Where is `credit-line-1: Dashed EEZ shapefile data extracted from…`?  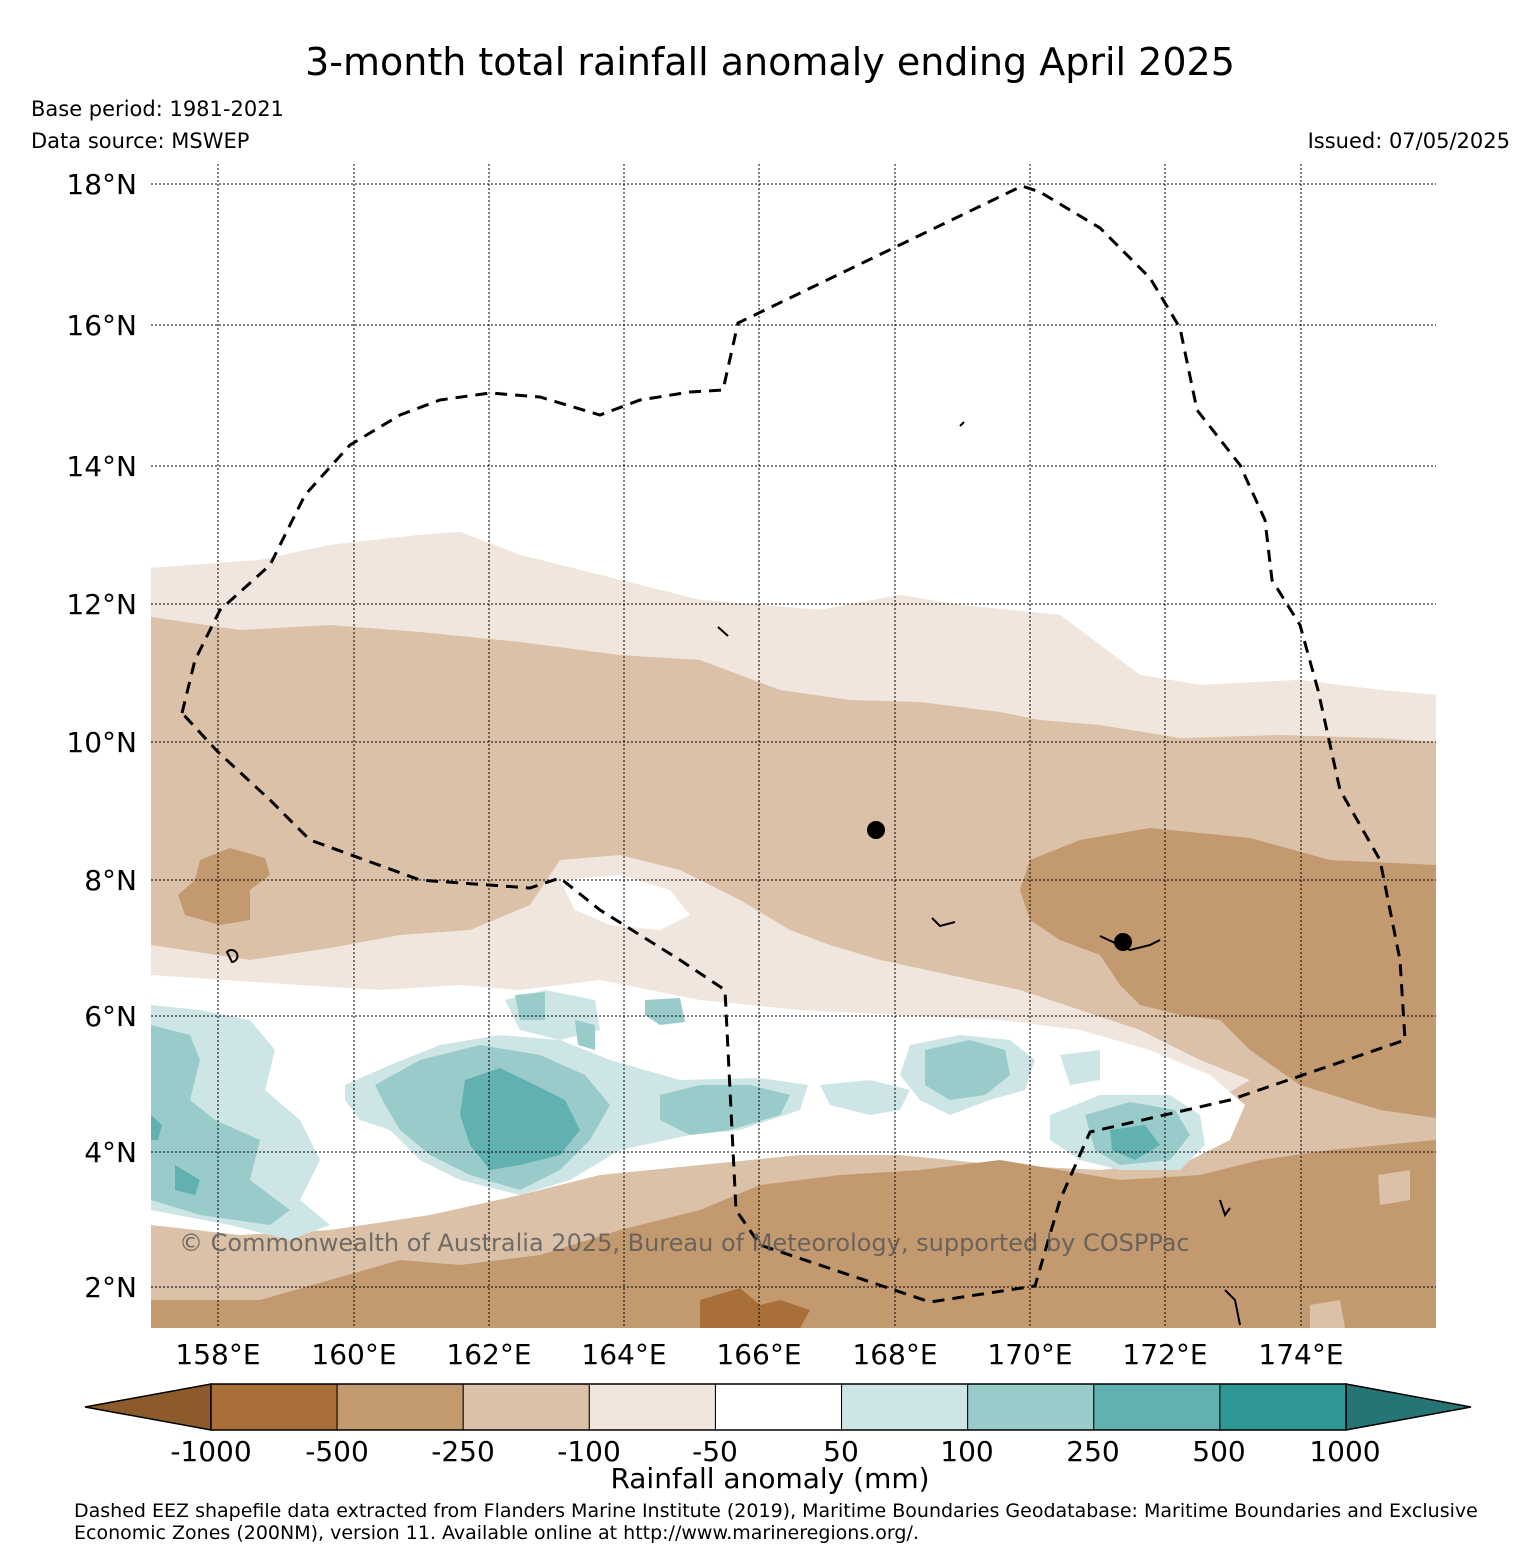 credit-line-1: Dashed EEZ shapefile data extracted from… is located at coordinates (776, 1511).